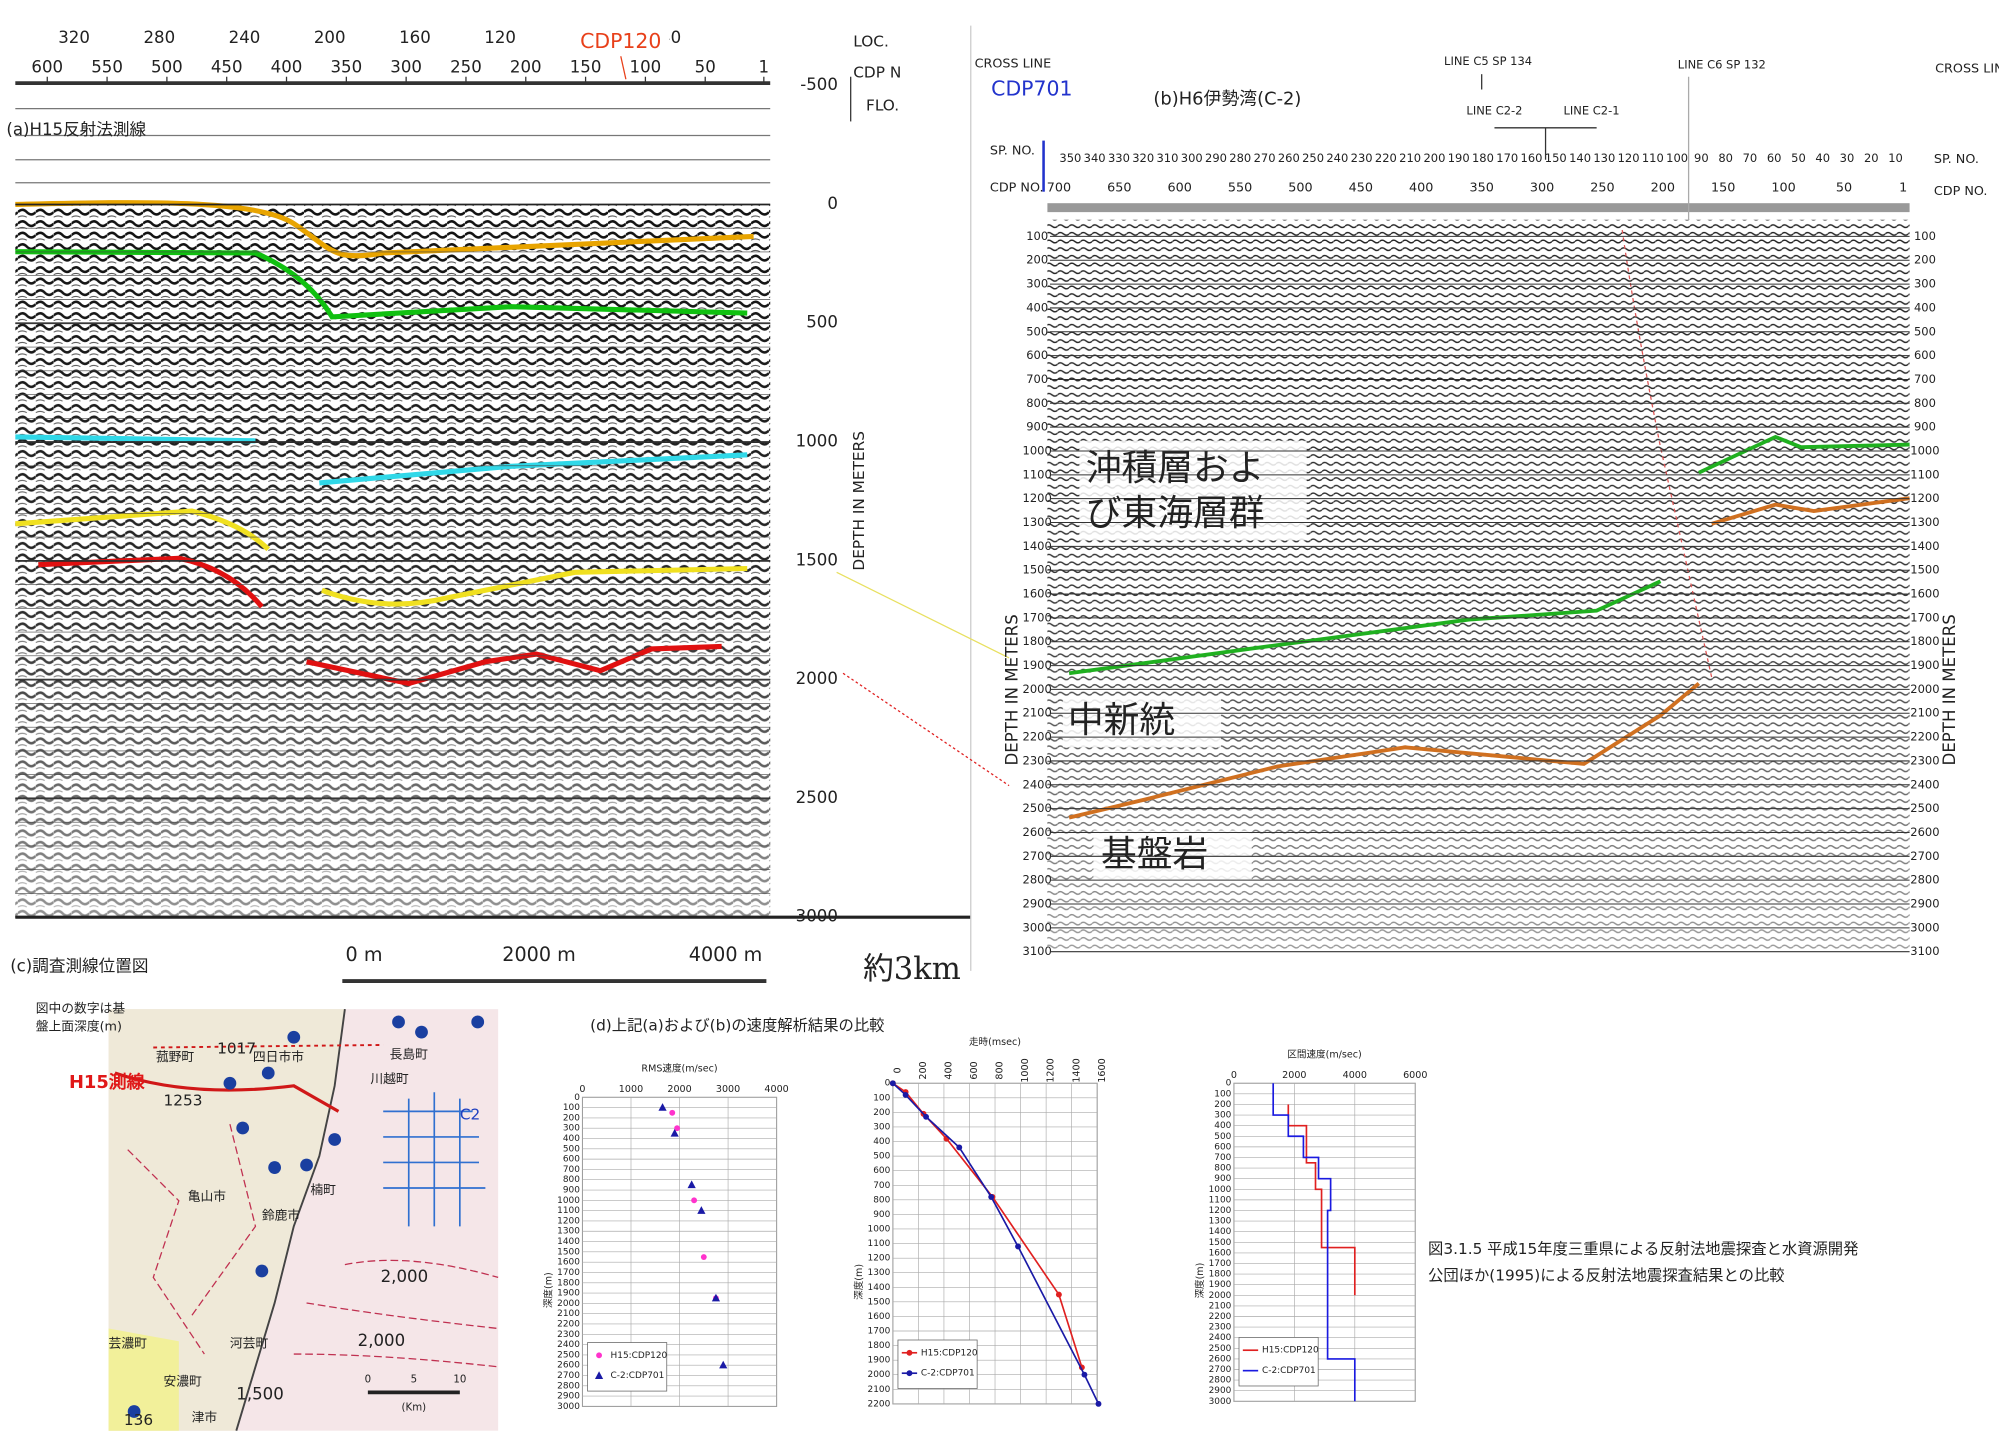 The width and height of the screenshot is (1999, 1445). What do you see at coordinates (290, 1220) in the screenshot?
I see `coastline` at bounding box center [290, 1220].